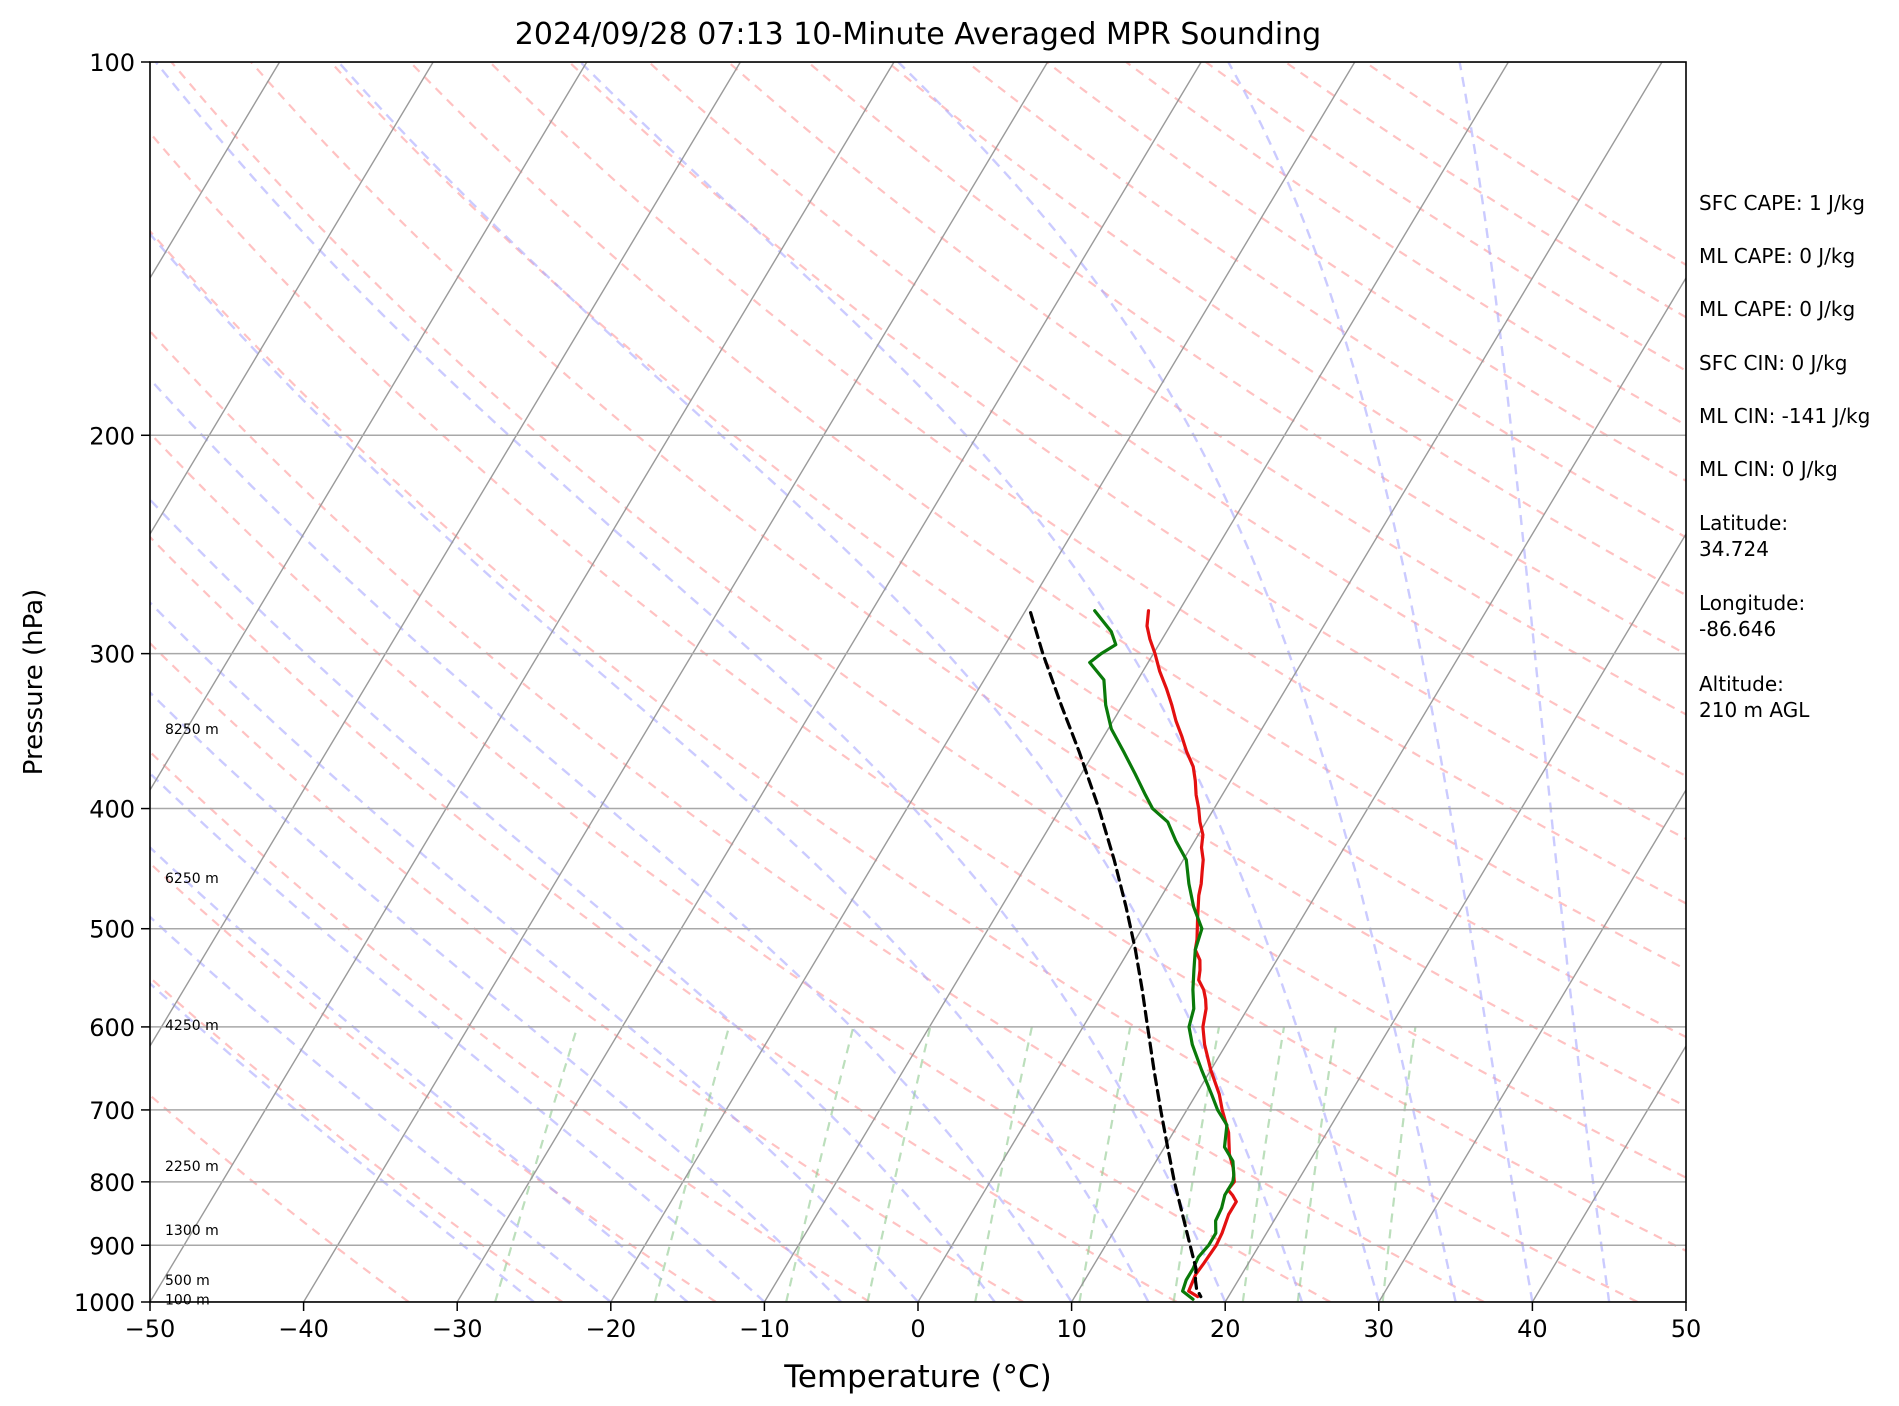 The image size is (1899, 1406). What do you see at coordinates (1737, 629) in the screenshot?
I see `info-longitude-value: -86.646` at bounding box center [1737, 629].